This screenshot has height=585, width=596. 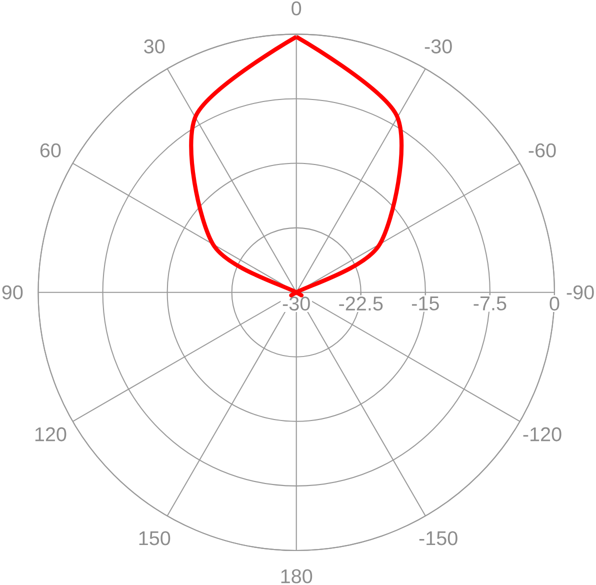 I want to click on spoke-label: -60, so click(x=542, y=151).